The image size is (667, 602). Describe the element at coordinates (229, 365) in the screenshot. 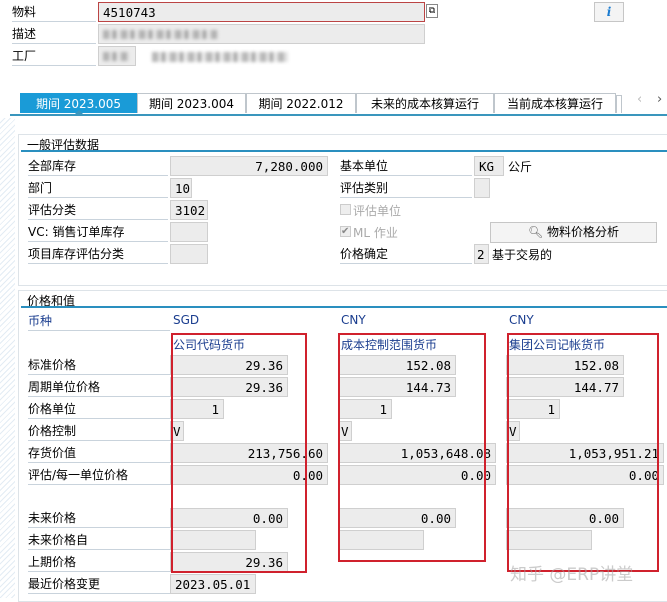

I see `standard-price-field: 29.36` at that location.